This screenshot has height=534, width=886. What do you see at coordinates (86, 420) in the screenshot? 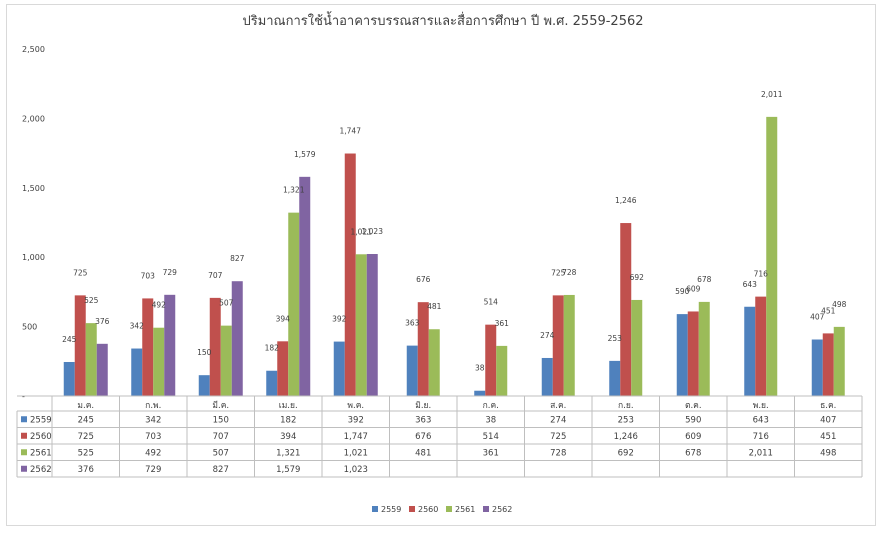
I see `table-cell-2559-0: 245` at bounding box center [86, 420].